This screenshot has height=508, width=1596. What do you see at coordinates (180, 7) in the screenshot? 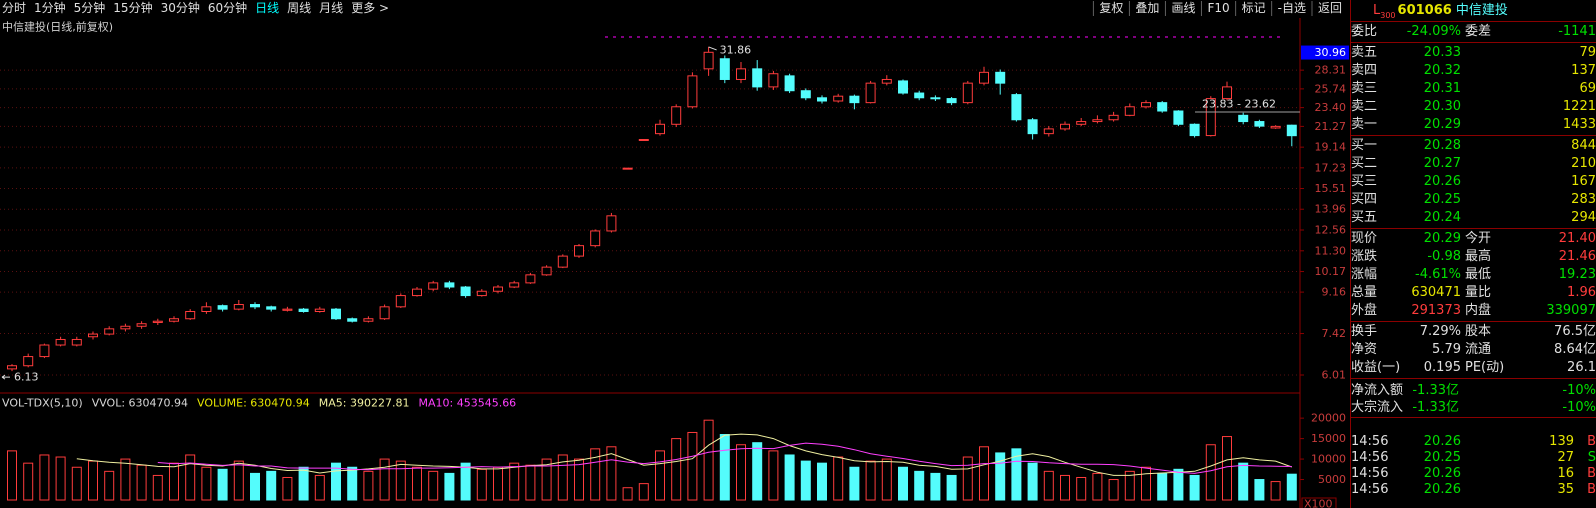
I see `period-tab: 30分钟` at bounding box center [180, 7].